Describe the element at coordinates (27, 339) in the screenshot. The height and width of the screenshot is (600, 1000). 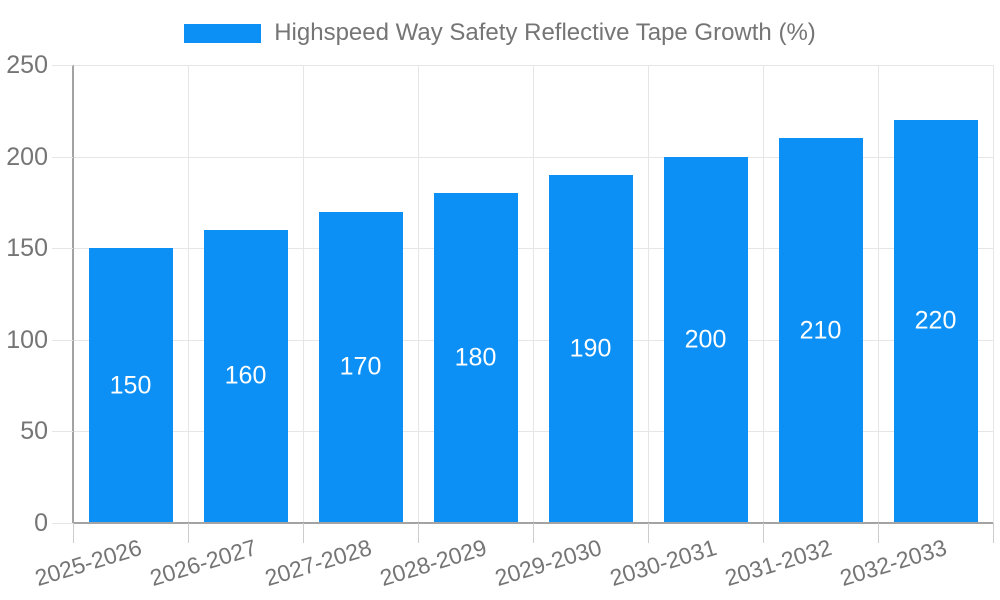
I see `y-axis-tick-label: 100` at that location.